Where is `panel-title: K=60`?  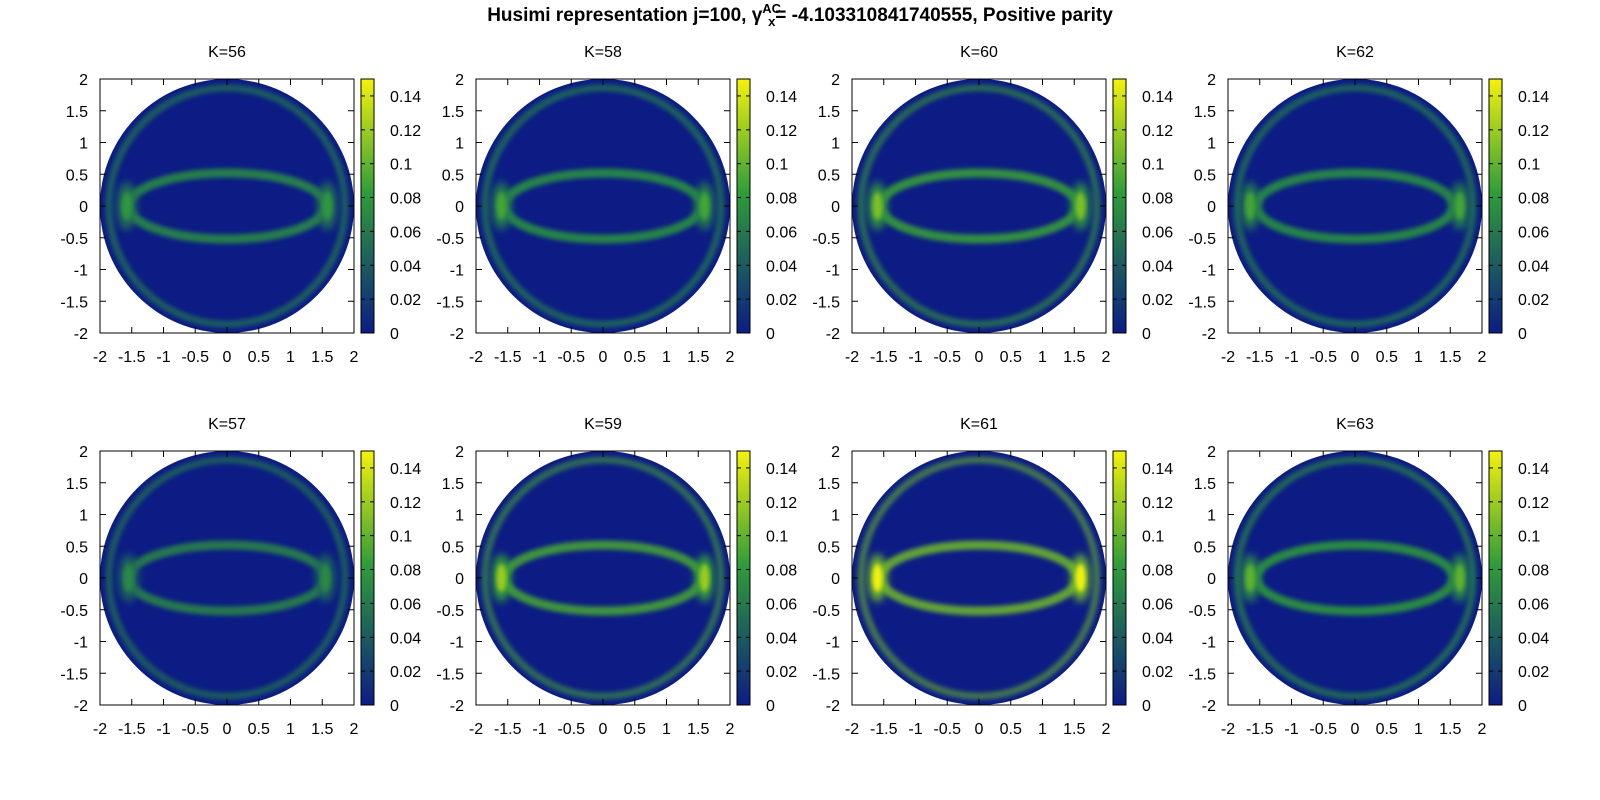
panel-title: K=60 is located at coordinates (979, 52).